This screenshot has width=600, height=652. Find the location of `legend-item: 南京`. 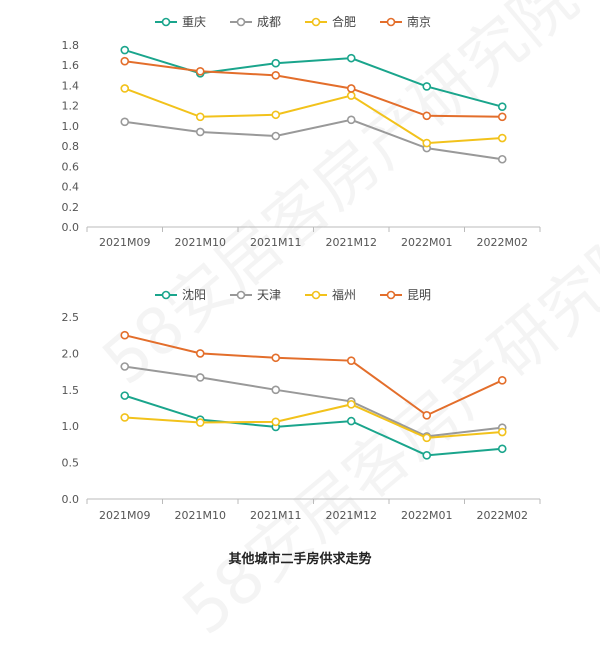

legend-item: 南京 is located at coordinates (405, 21).